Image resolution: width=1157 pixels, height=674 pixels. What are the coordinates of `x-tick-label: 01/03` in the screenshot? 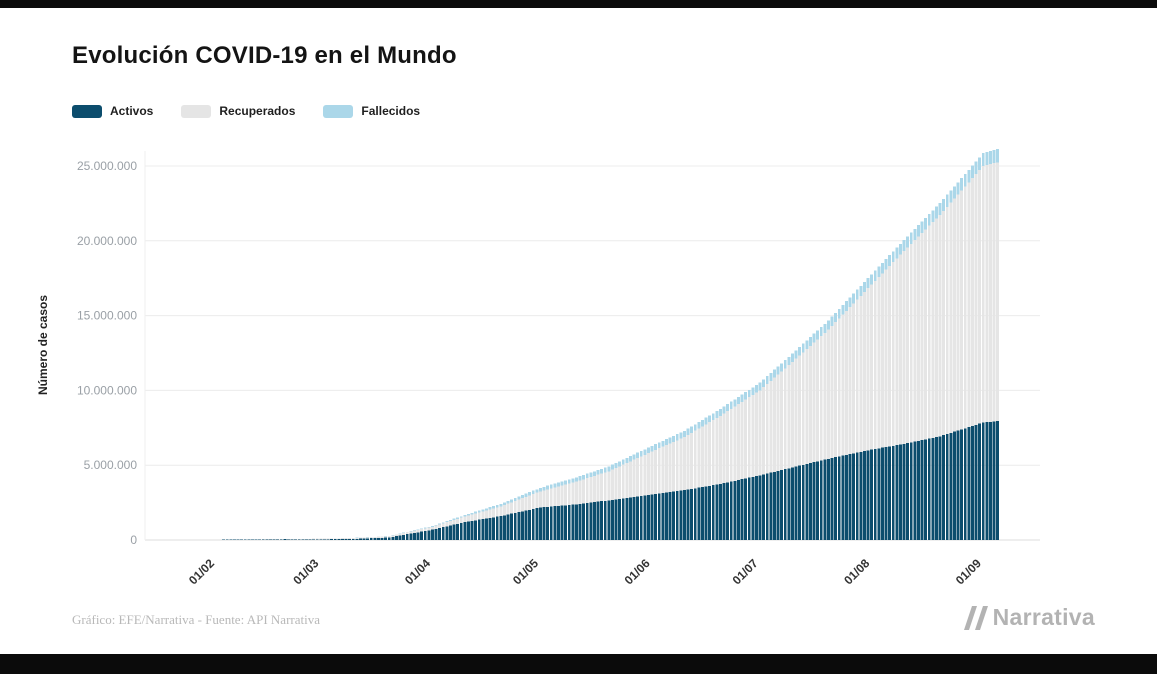 It's located at (305, 571).